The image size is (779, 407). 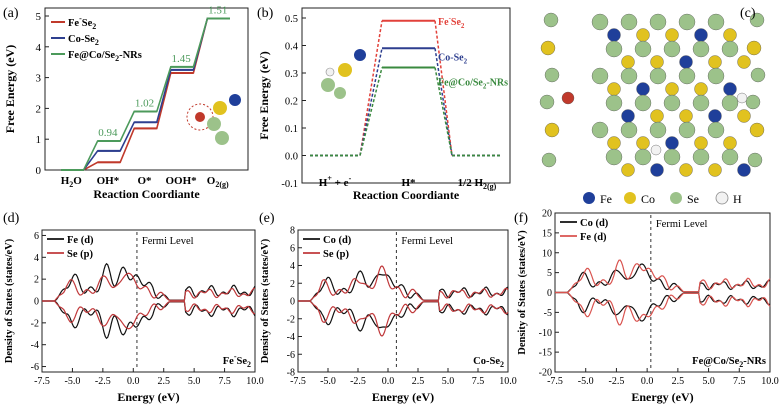 I want to click on dos-curve-down-f, so click(x=663, y=308).